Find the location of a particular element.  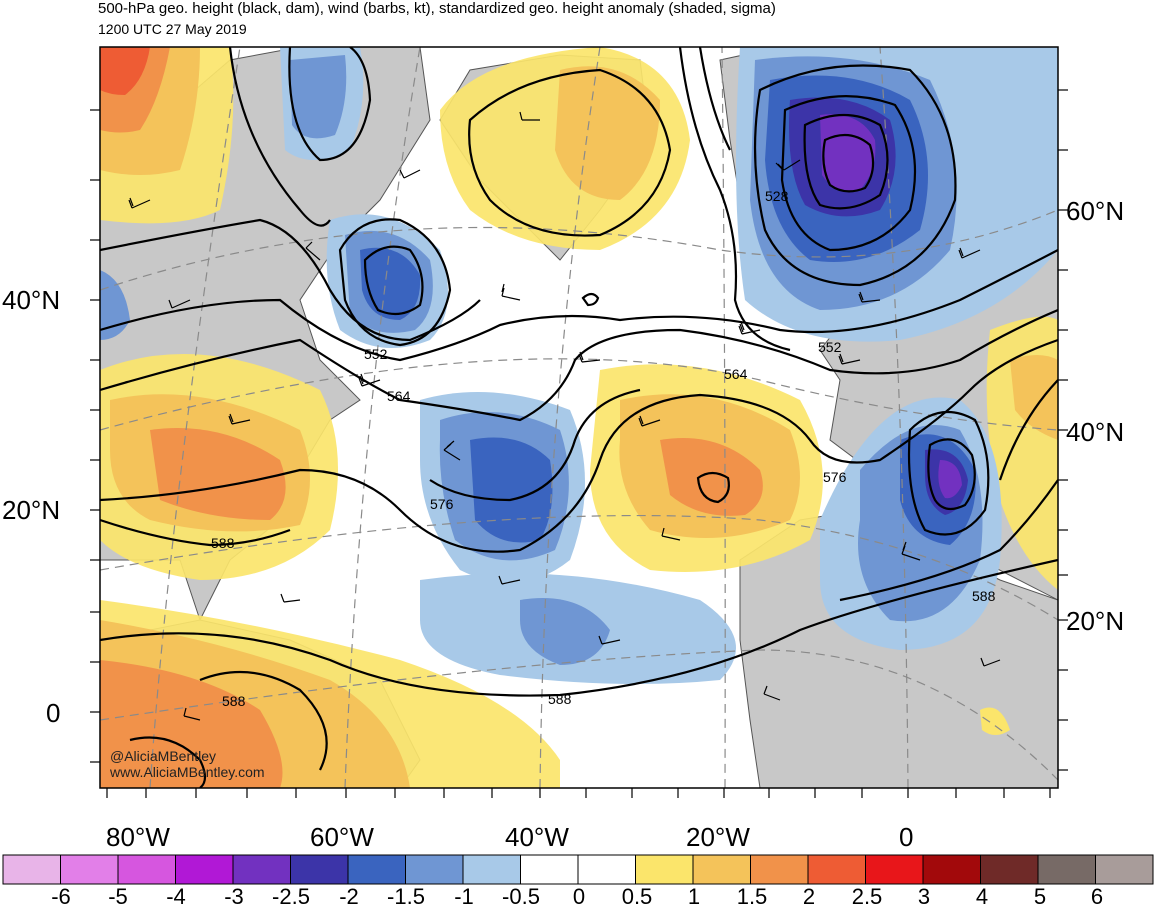

colorbar-label: -1 is located at coordinates (464, 896).